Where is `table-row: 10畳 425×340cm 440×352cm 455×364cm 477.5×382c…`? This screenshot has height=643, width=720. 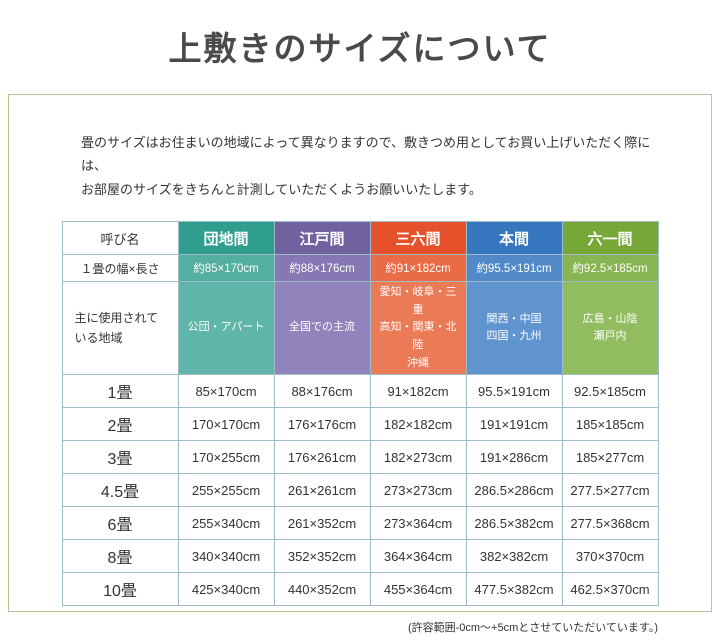 table-row: 10畳 425×340cm 440×352cm 455×364cm 477.5×382c… is located at coordinates (360, 589).